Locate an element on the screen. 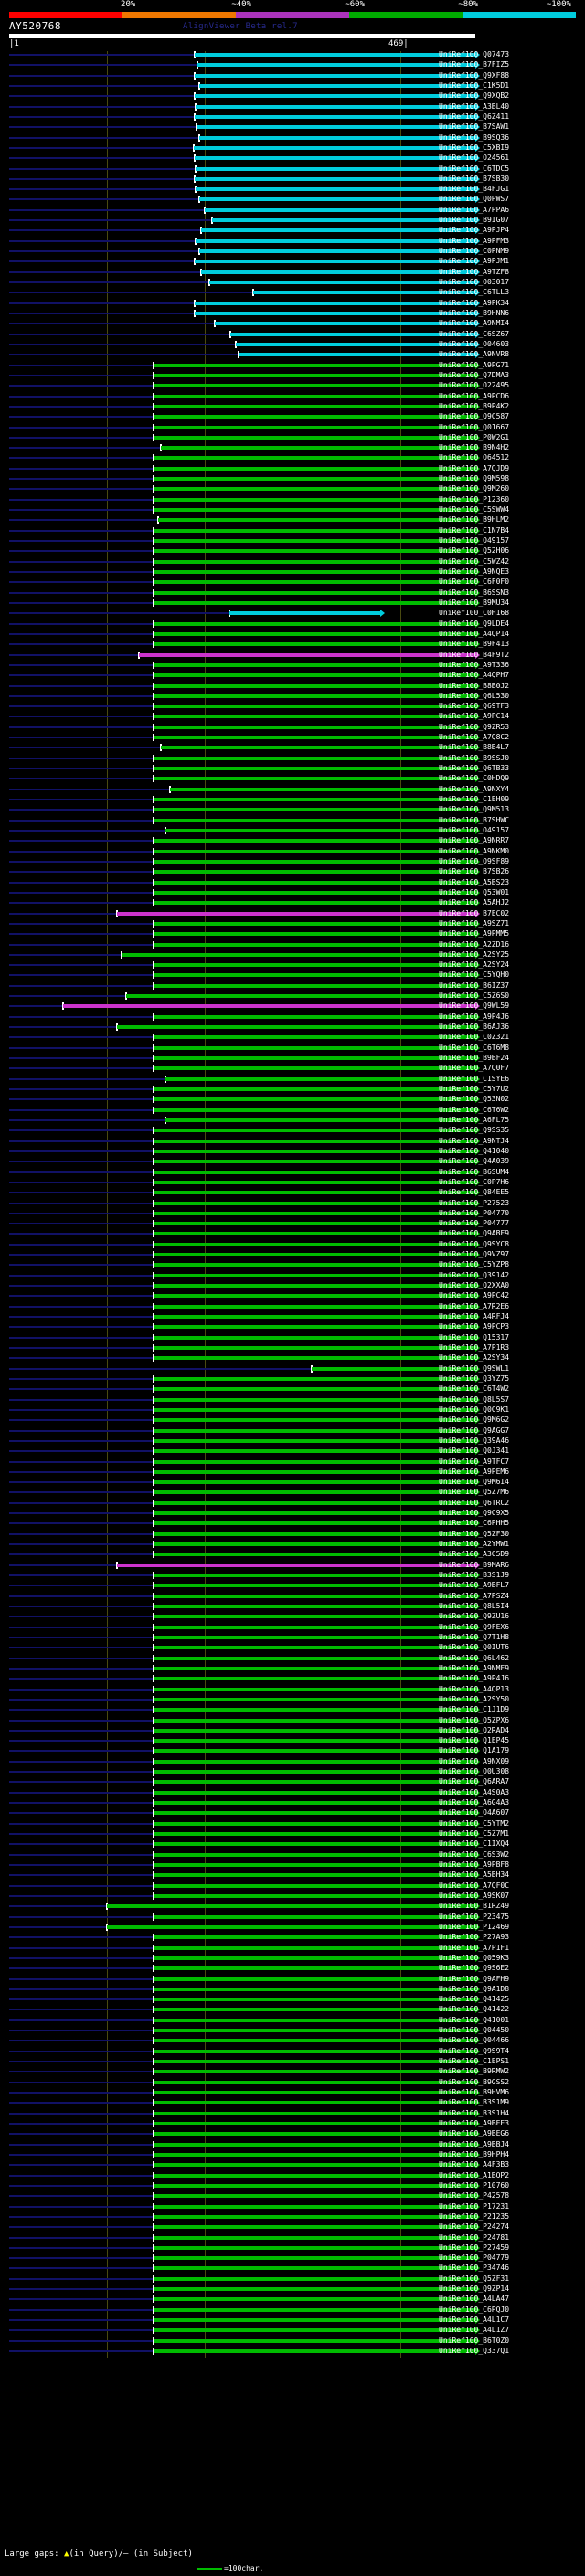  hit-row: UniRef100_C5Y7U2 is located at coordinates (293, 1089).